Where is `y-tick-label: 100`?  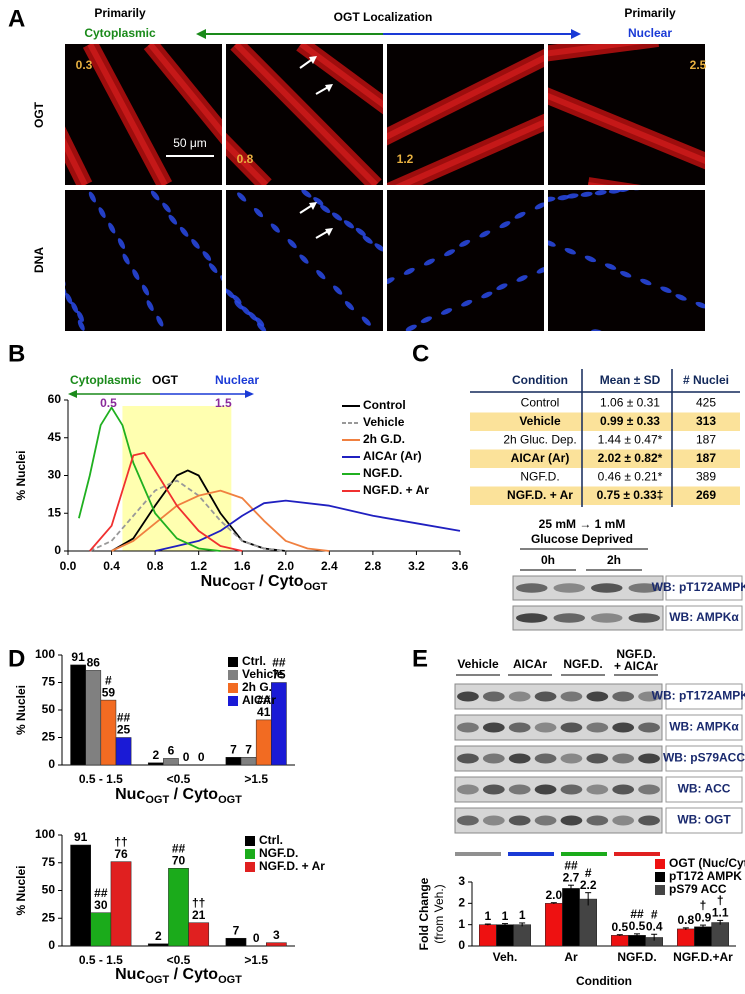
y-tick-label: 100 is located at coordinates (45, 834).